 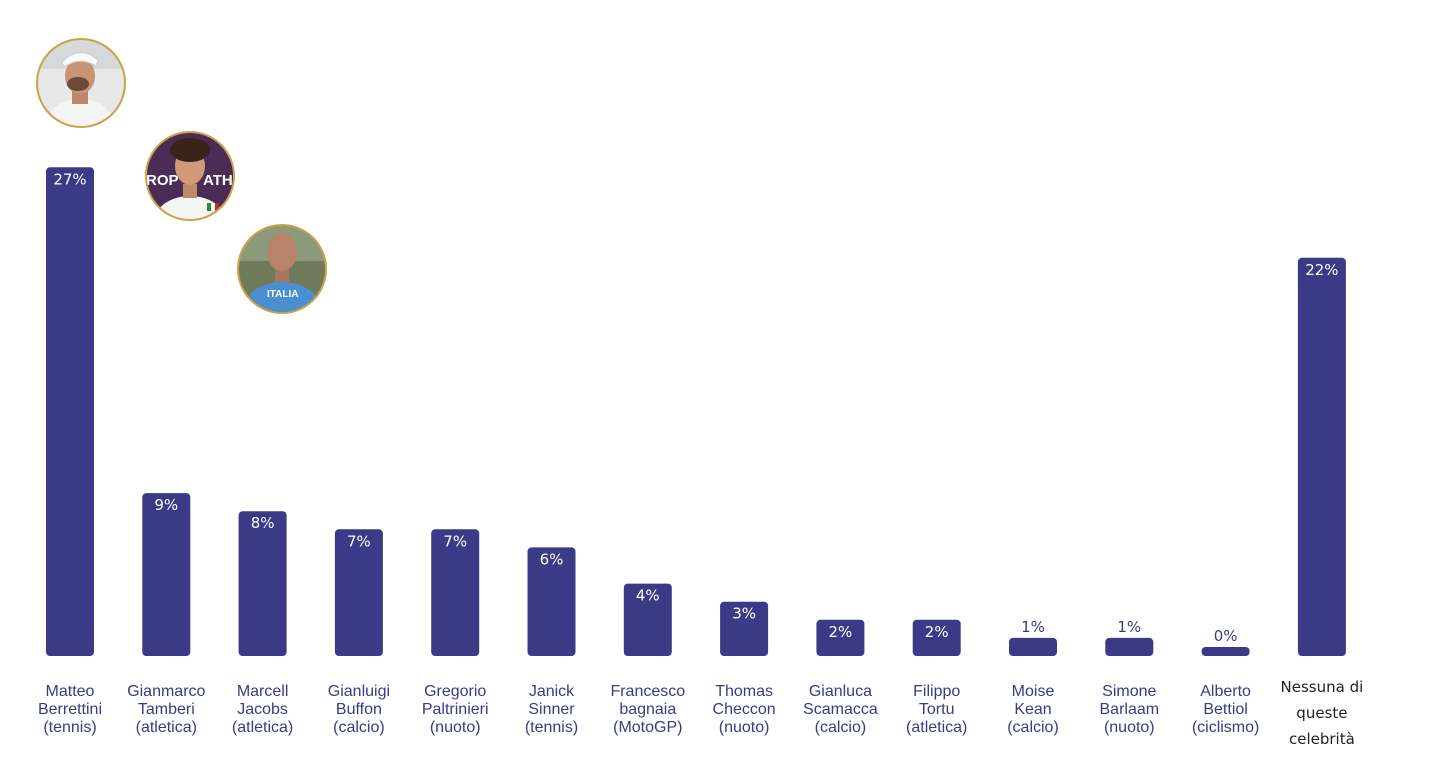 I want to click on data-label-0: 27%, so click(x=69, y=179).